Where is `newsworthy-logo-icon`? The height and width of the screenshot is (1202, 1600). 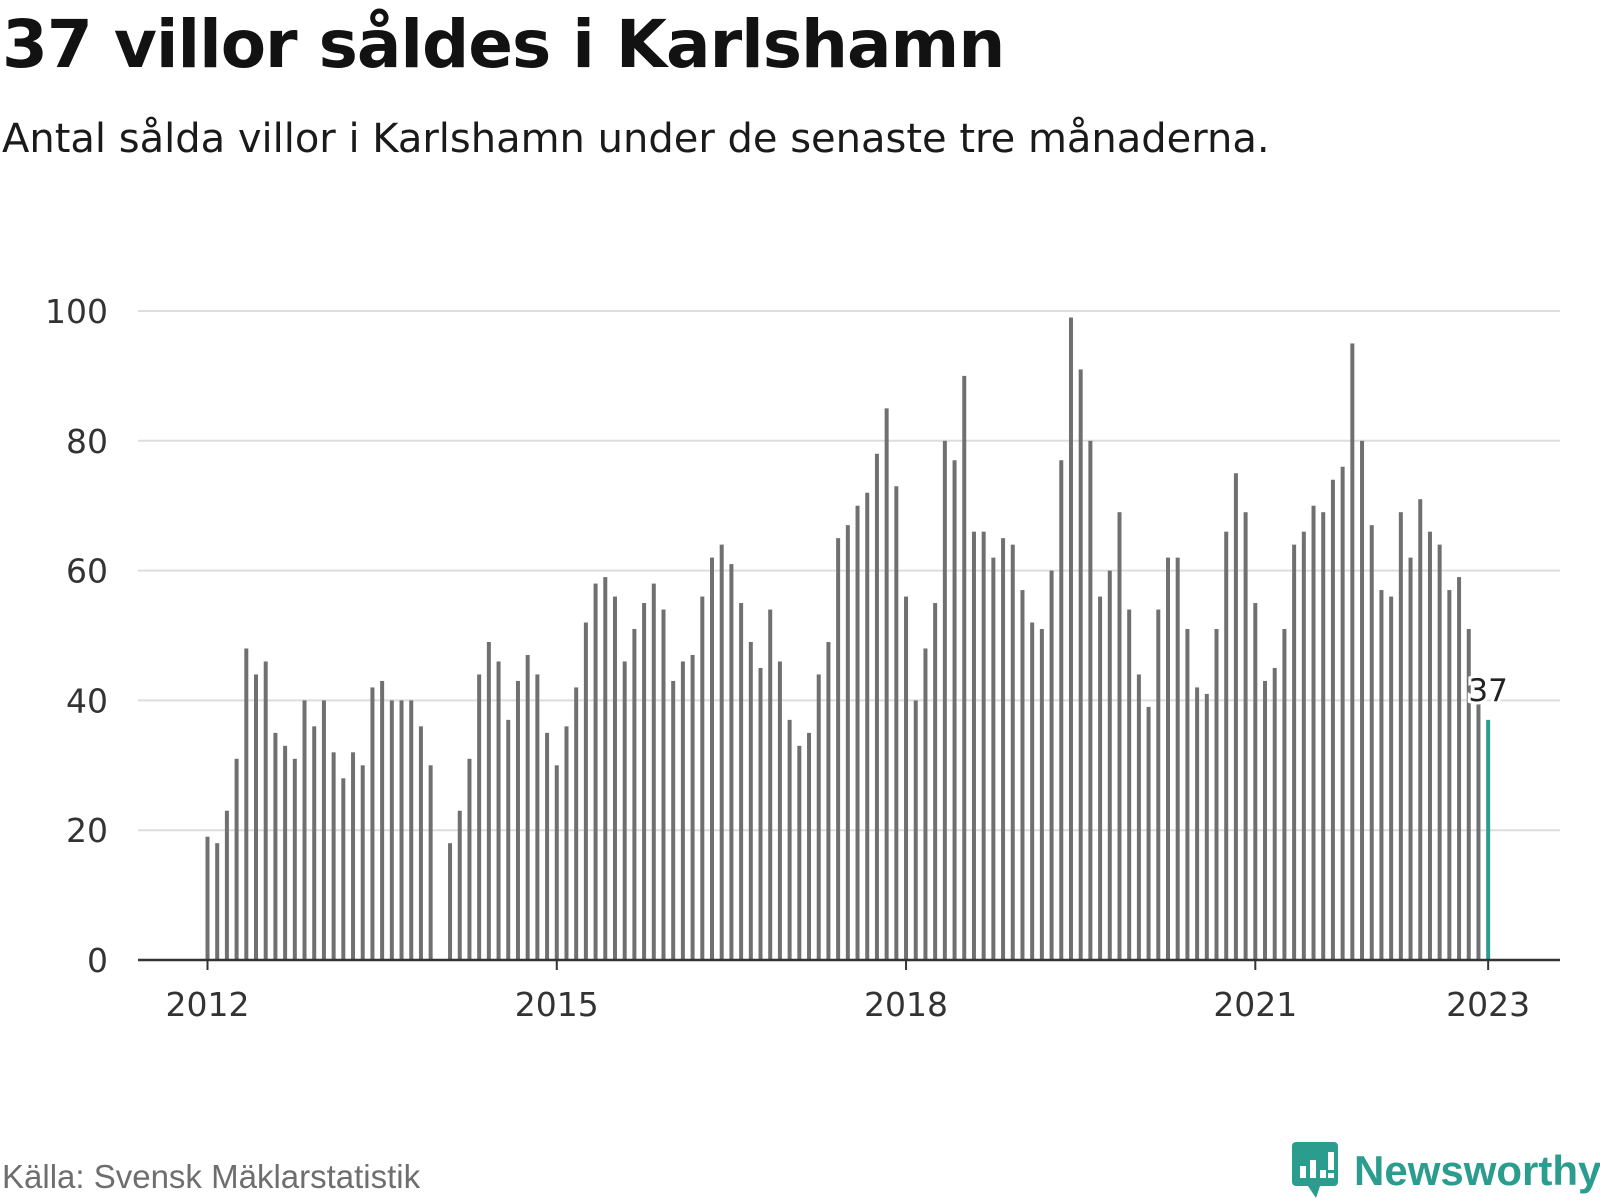
newsworthy-logo-icon is located at coordinates (1315, 1170).